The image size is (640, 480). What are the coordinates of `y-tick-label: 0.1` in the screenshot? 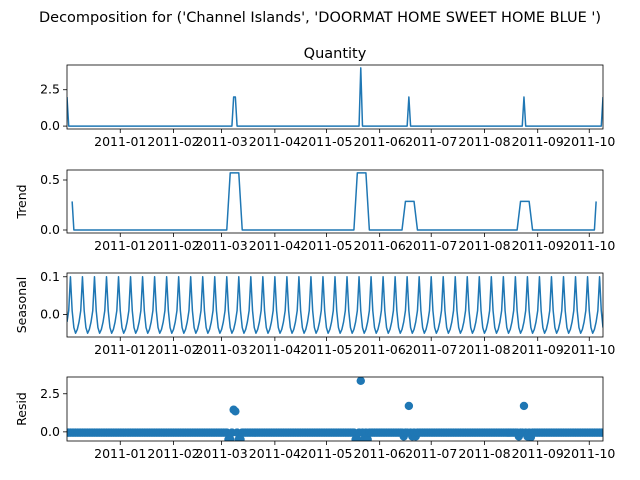 It's located at (50, 276).